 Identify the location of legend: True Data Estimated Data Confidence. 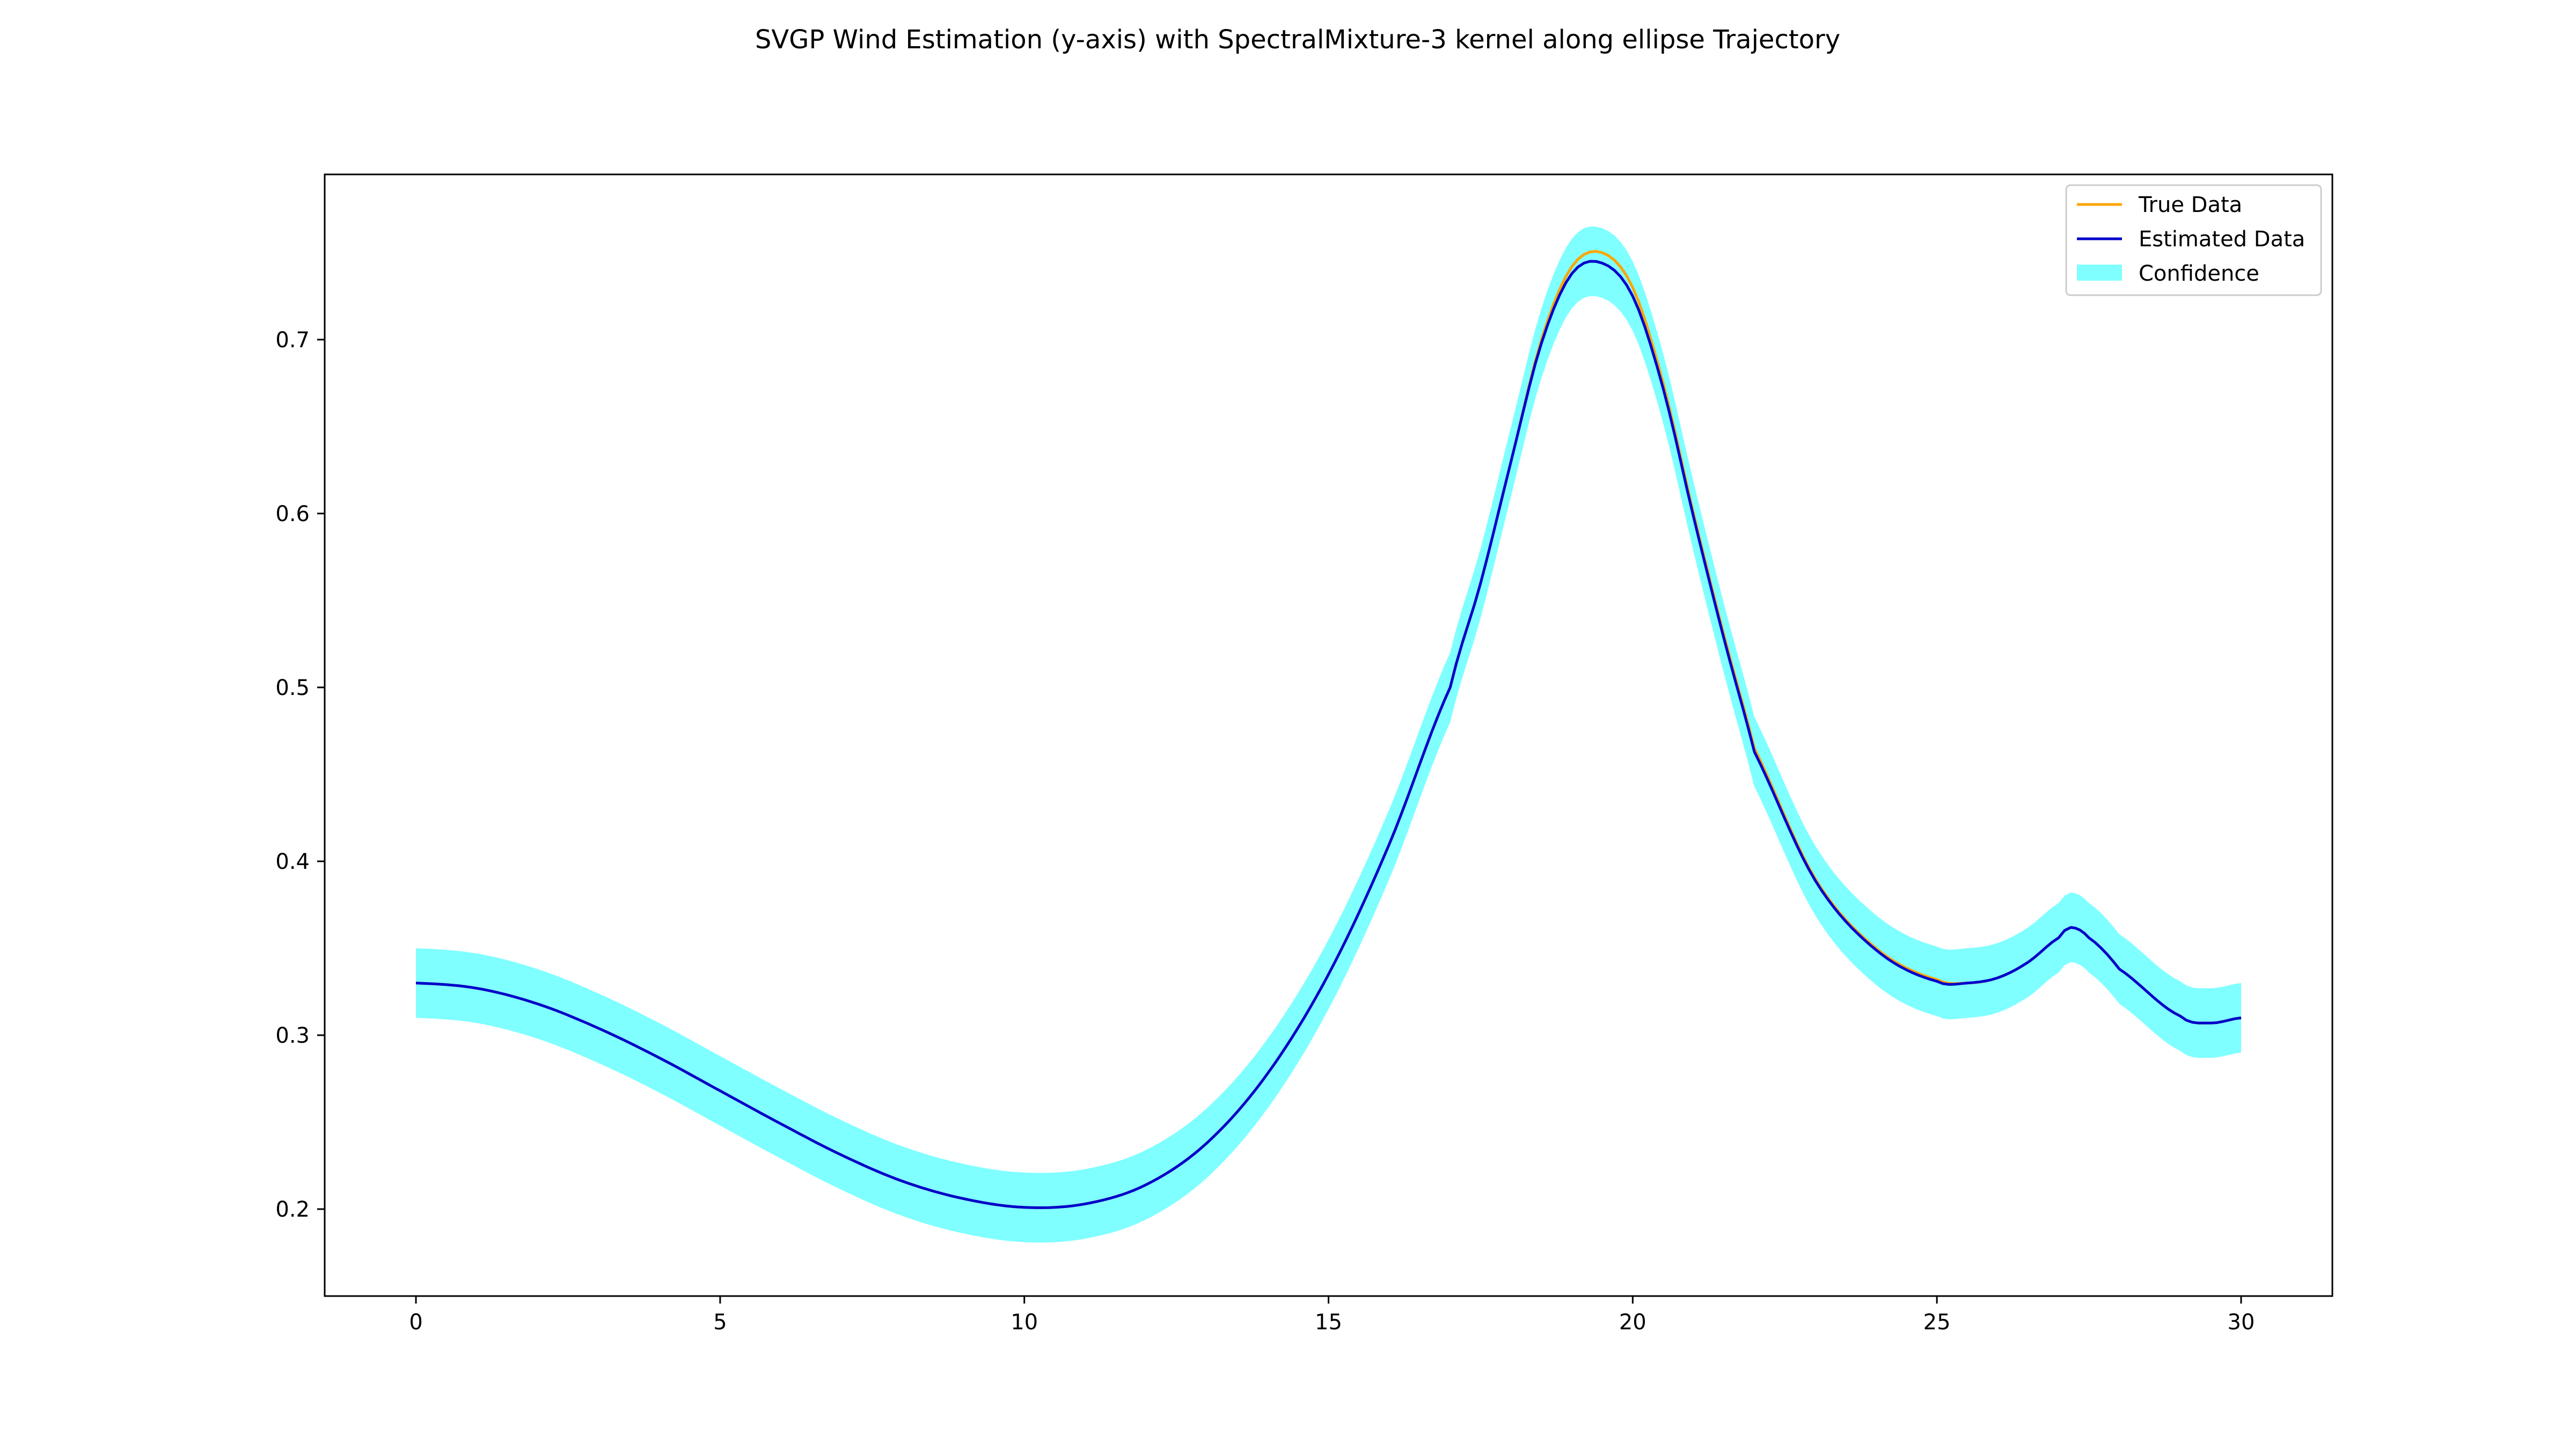
(2193, 240).